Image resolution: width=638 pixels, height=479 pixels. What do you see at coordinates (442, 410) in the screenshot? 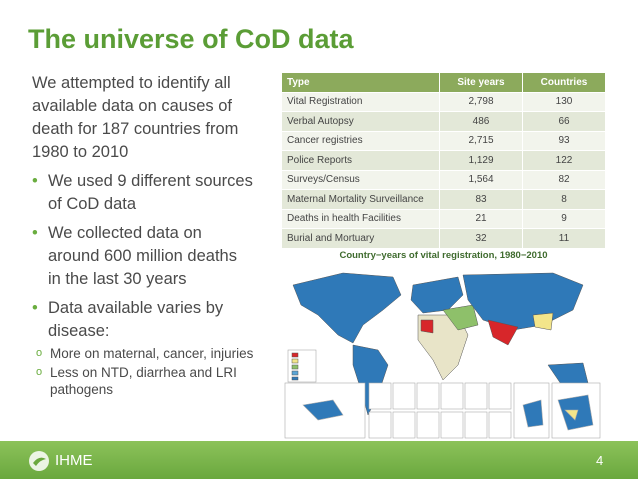
I see `map-insets` at bounding box center [442, 410].